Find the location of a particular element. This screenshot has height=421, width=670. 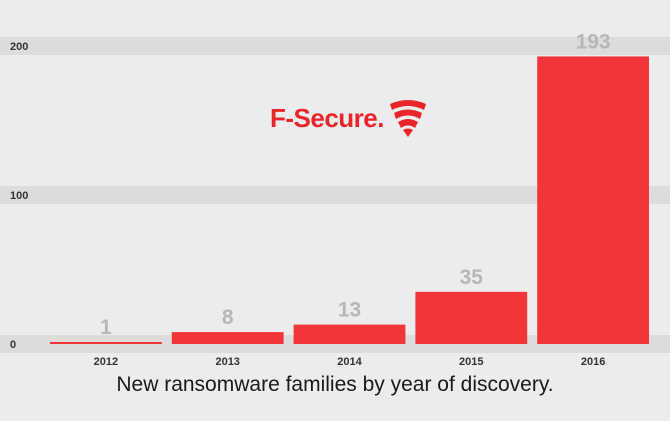

x-tick-label: 2012 is located at coordinates (106, 362).